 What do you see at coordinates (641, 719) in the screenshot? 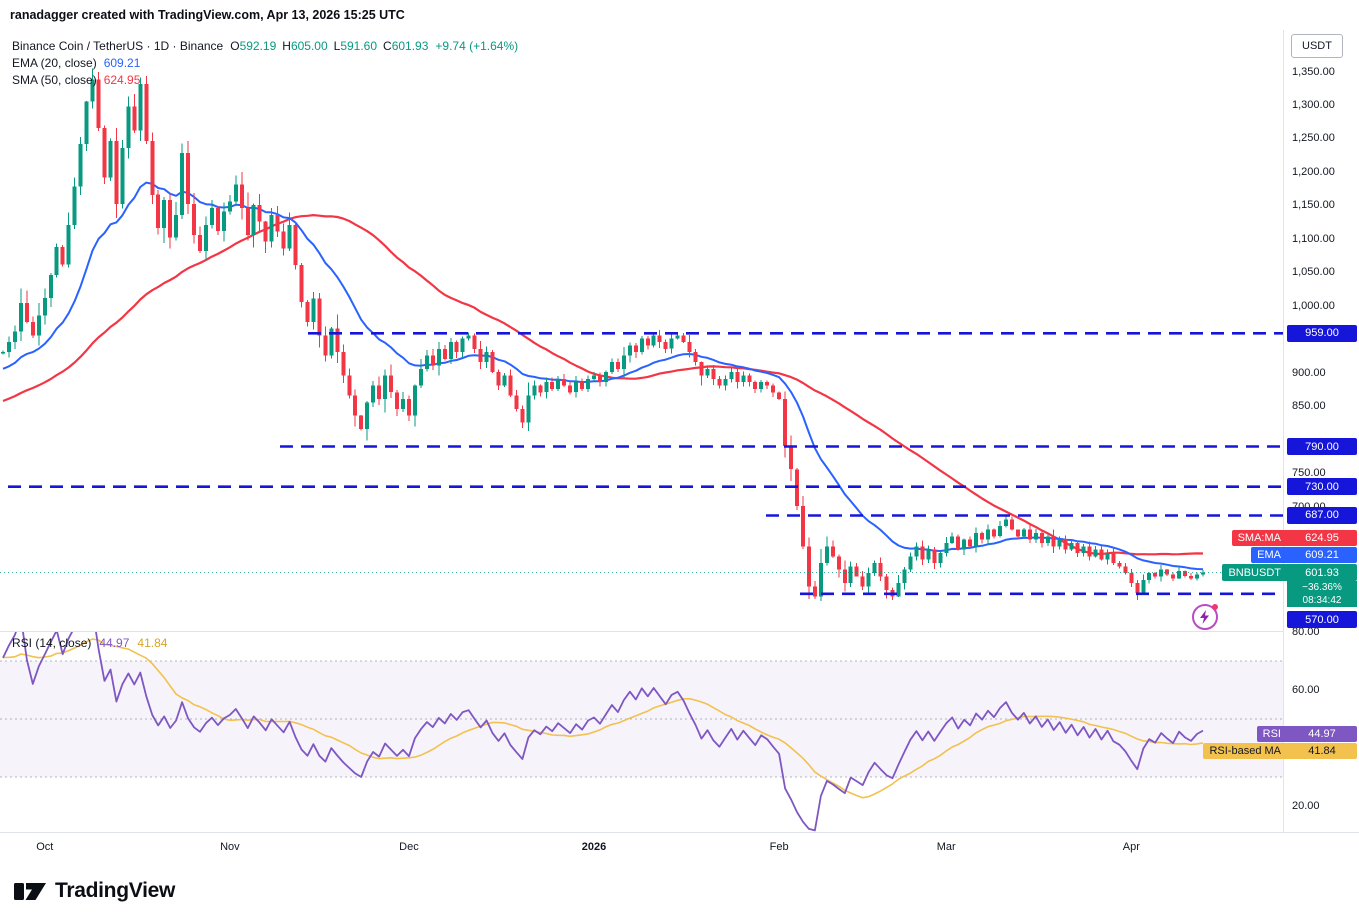
I see `rsi-band` at bounding box center [641, 719].